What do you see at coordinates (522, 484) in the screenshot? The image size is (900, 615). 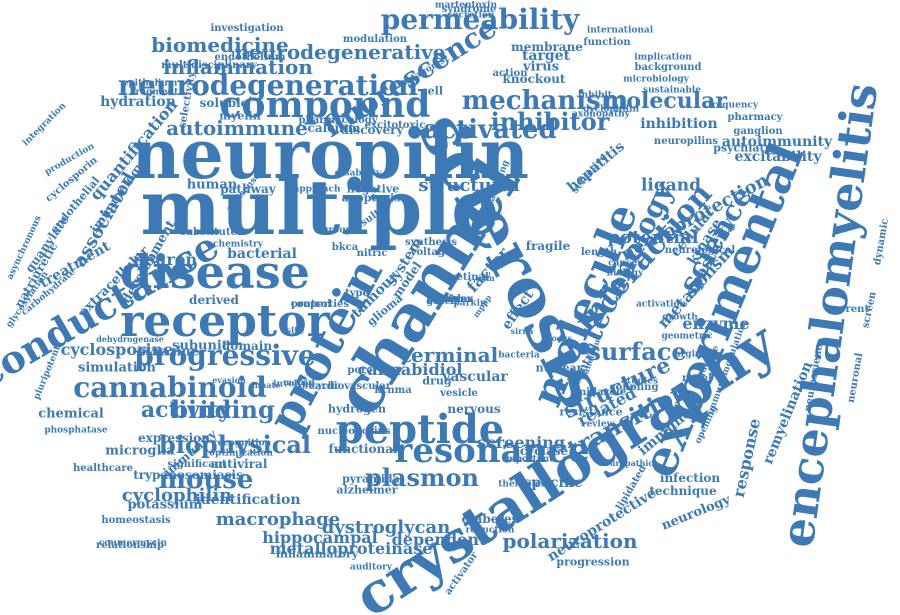 I see `cloud-word: therapies` at bounding box center [522, 484].